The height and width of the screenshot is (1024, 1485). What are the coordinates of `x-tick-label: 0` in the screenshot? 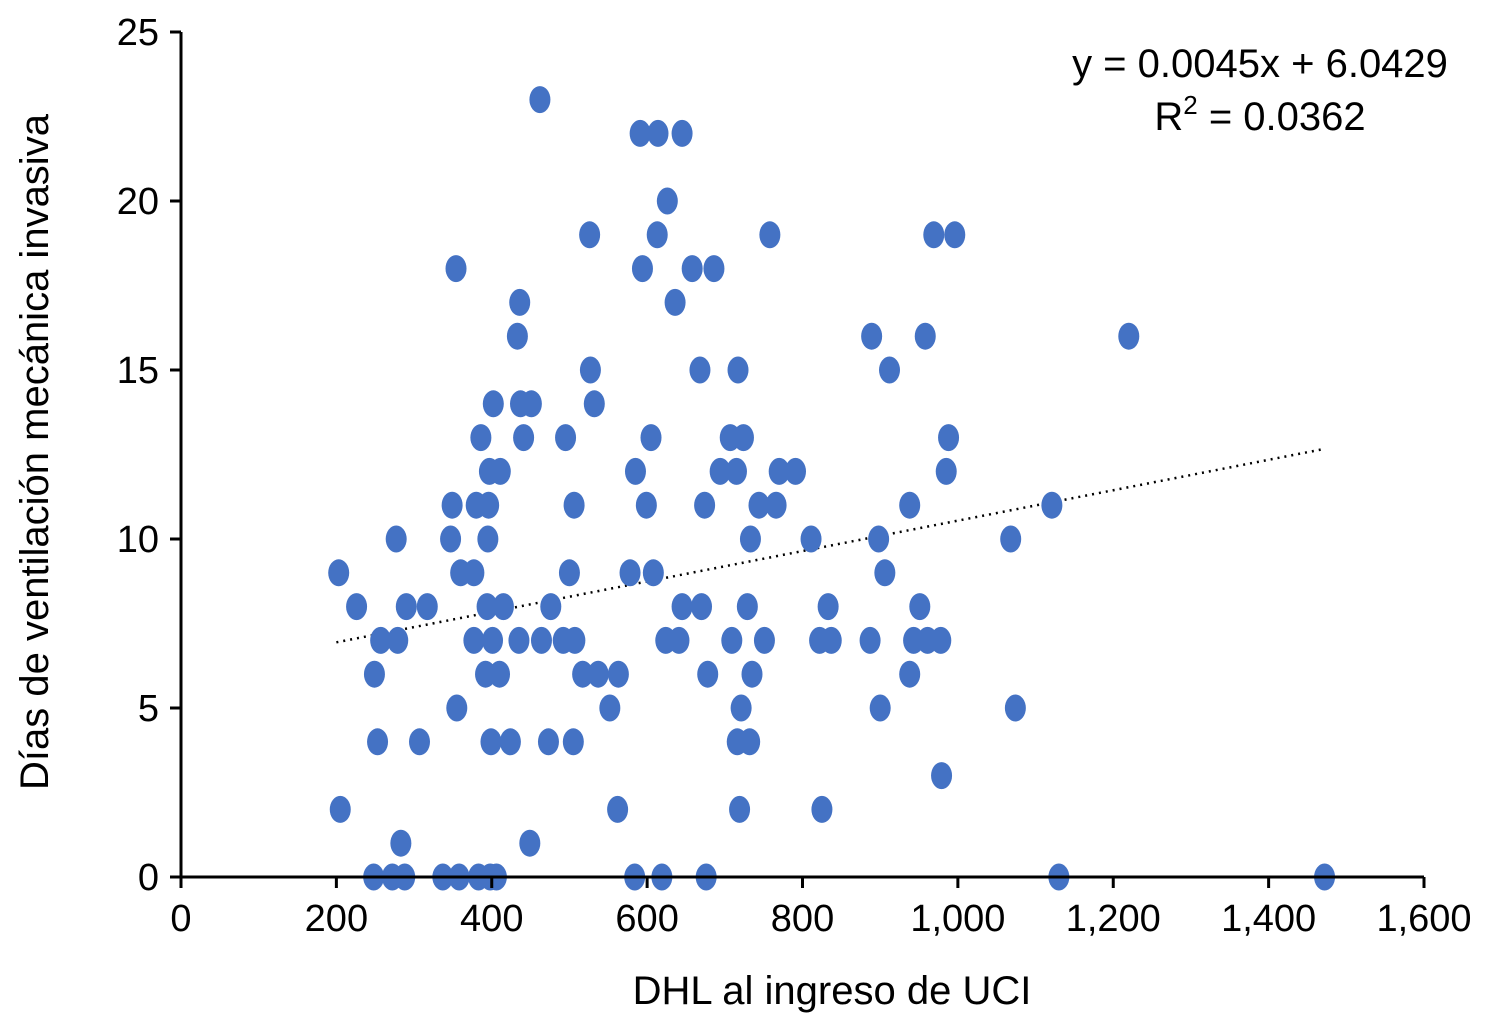 It's located at (180, 919).